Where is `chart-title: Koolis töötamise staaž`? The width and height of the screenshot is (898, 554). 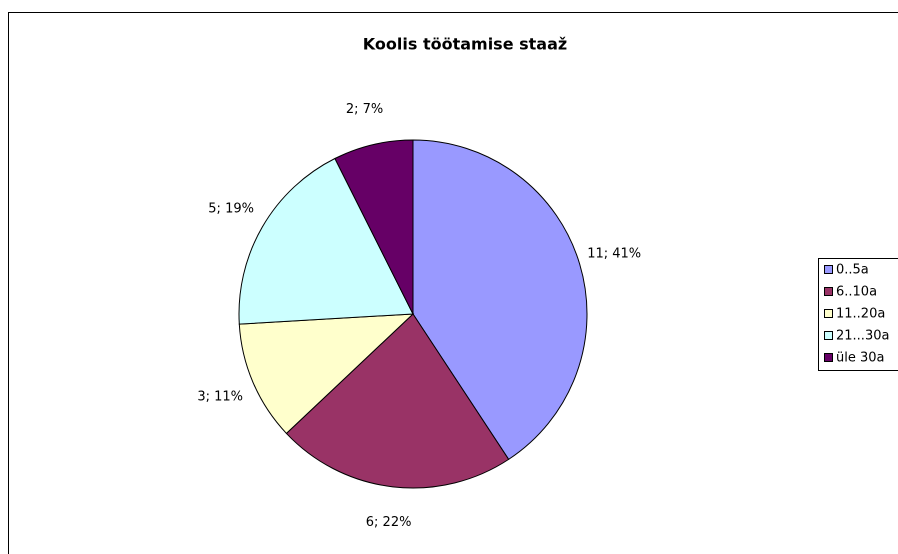 chart-title: Koolis töötamise staaž is located at coordinates (465, 44).